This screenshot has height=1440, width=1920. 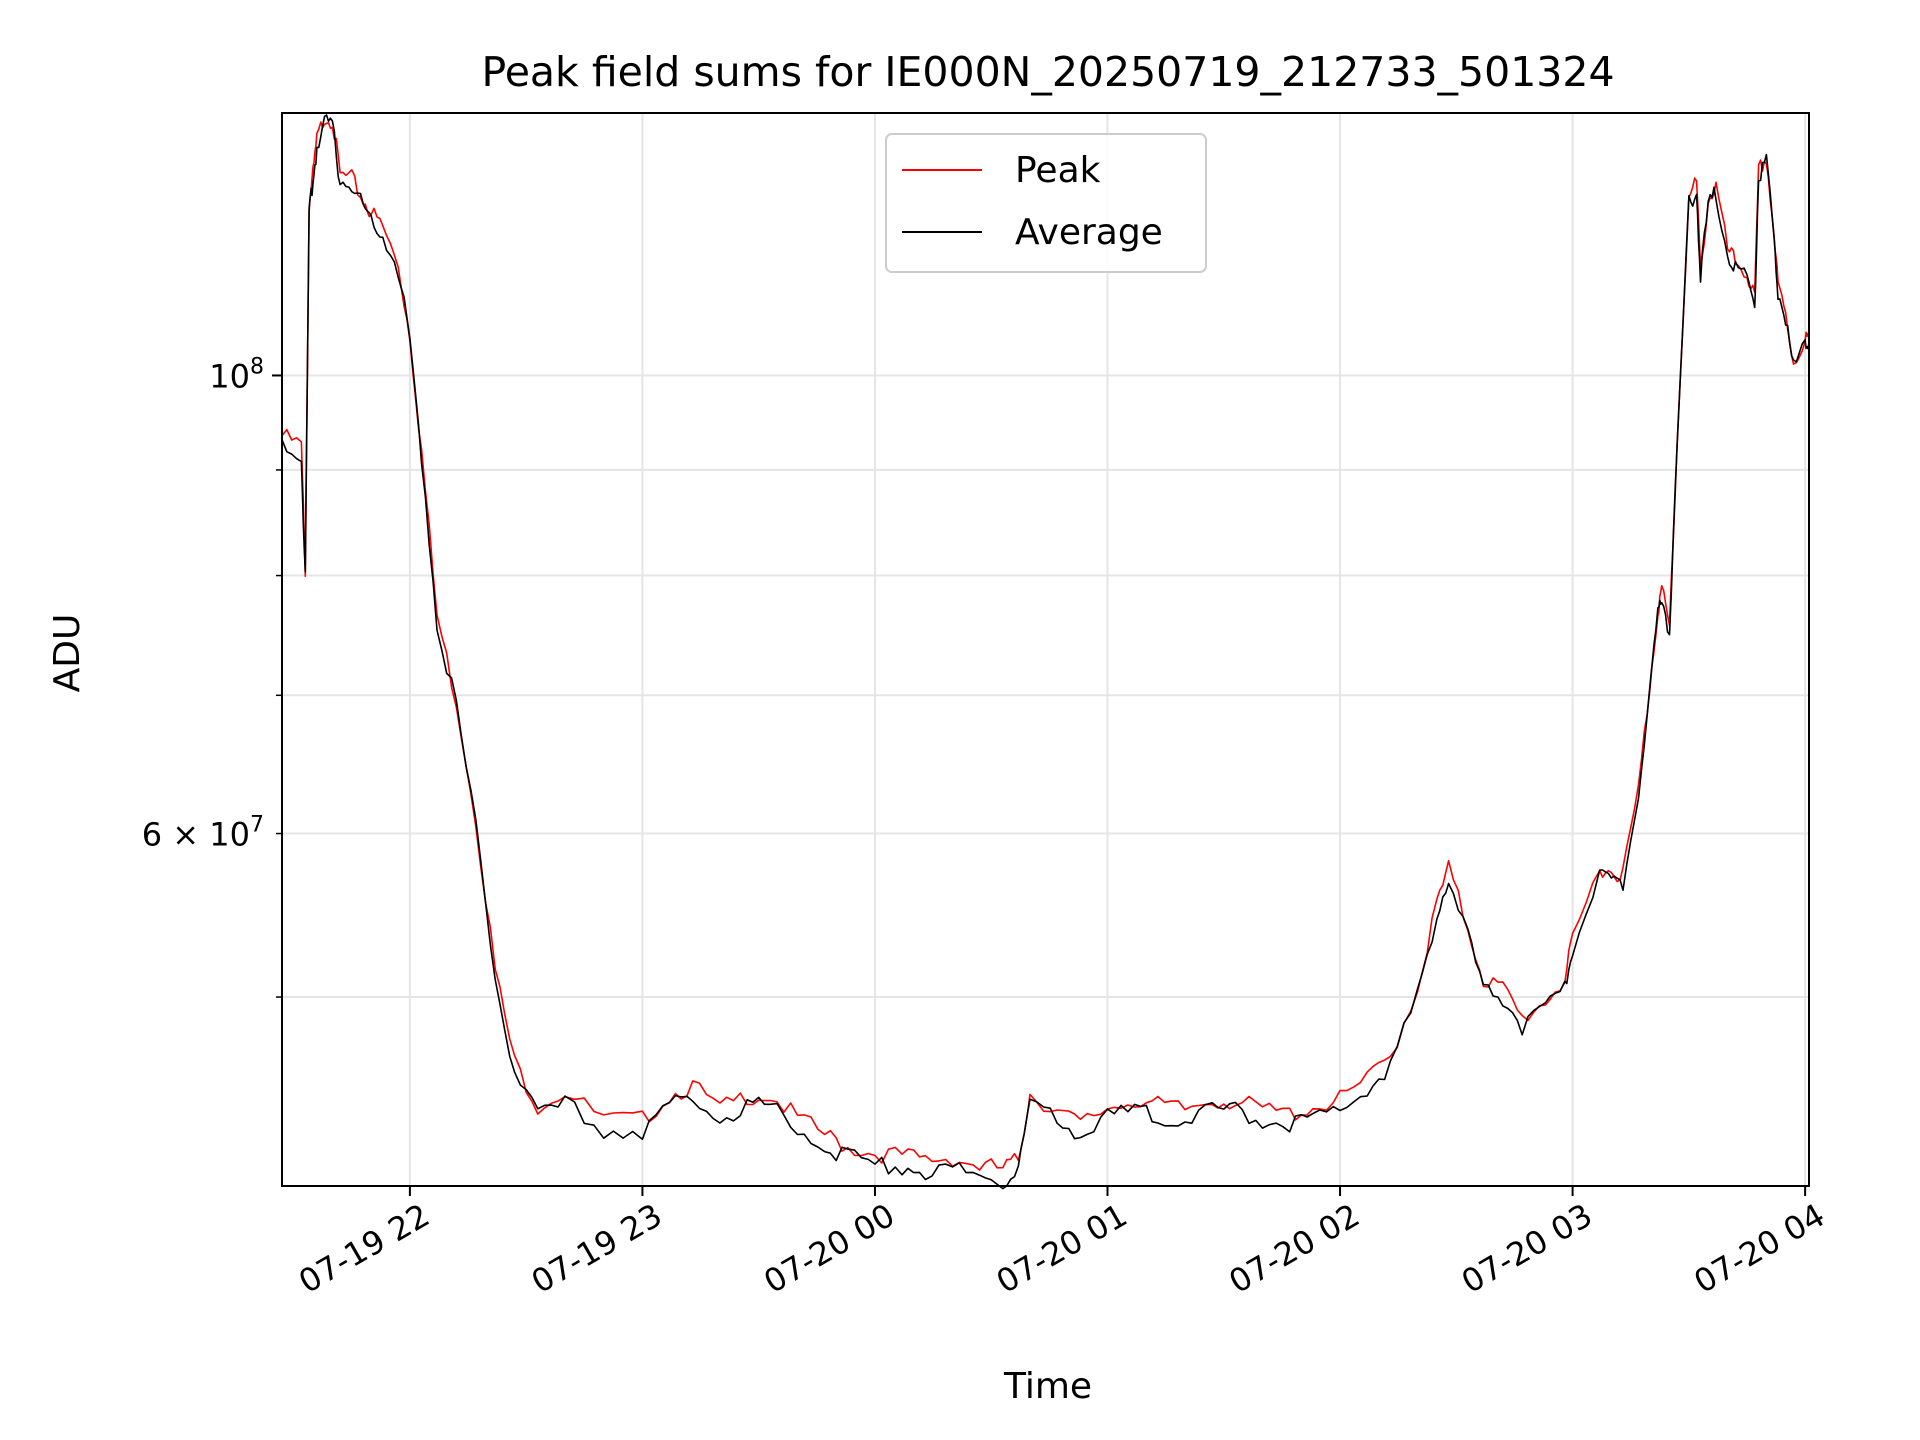 I want to click on y-axis-label: ADU, so click(x=67, y=653).